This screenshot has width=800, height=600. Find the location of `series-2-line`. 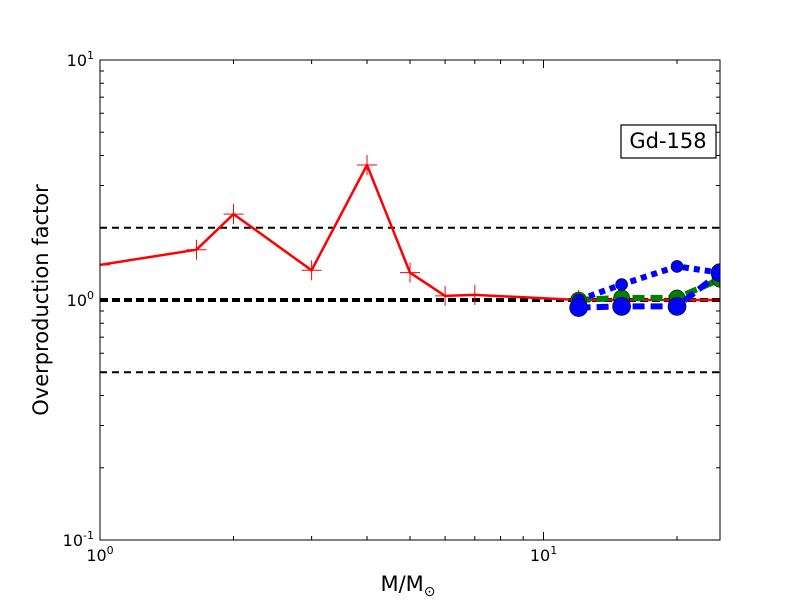

series-2-line is located at coordinates (648, 283).